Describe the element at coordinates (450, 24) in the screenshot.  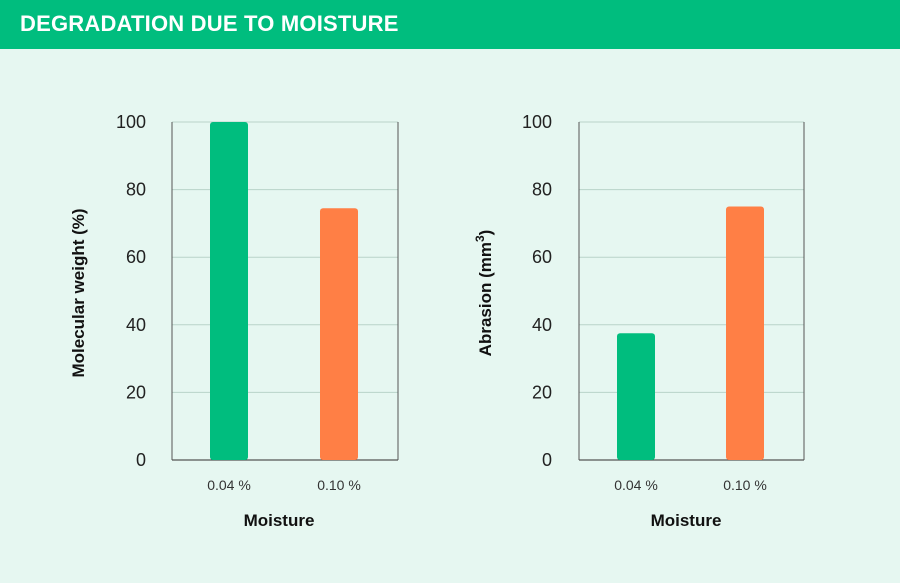
I see `title-banner: DEGRADATION DUE TO MOISTURE` at that location.